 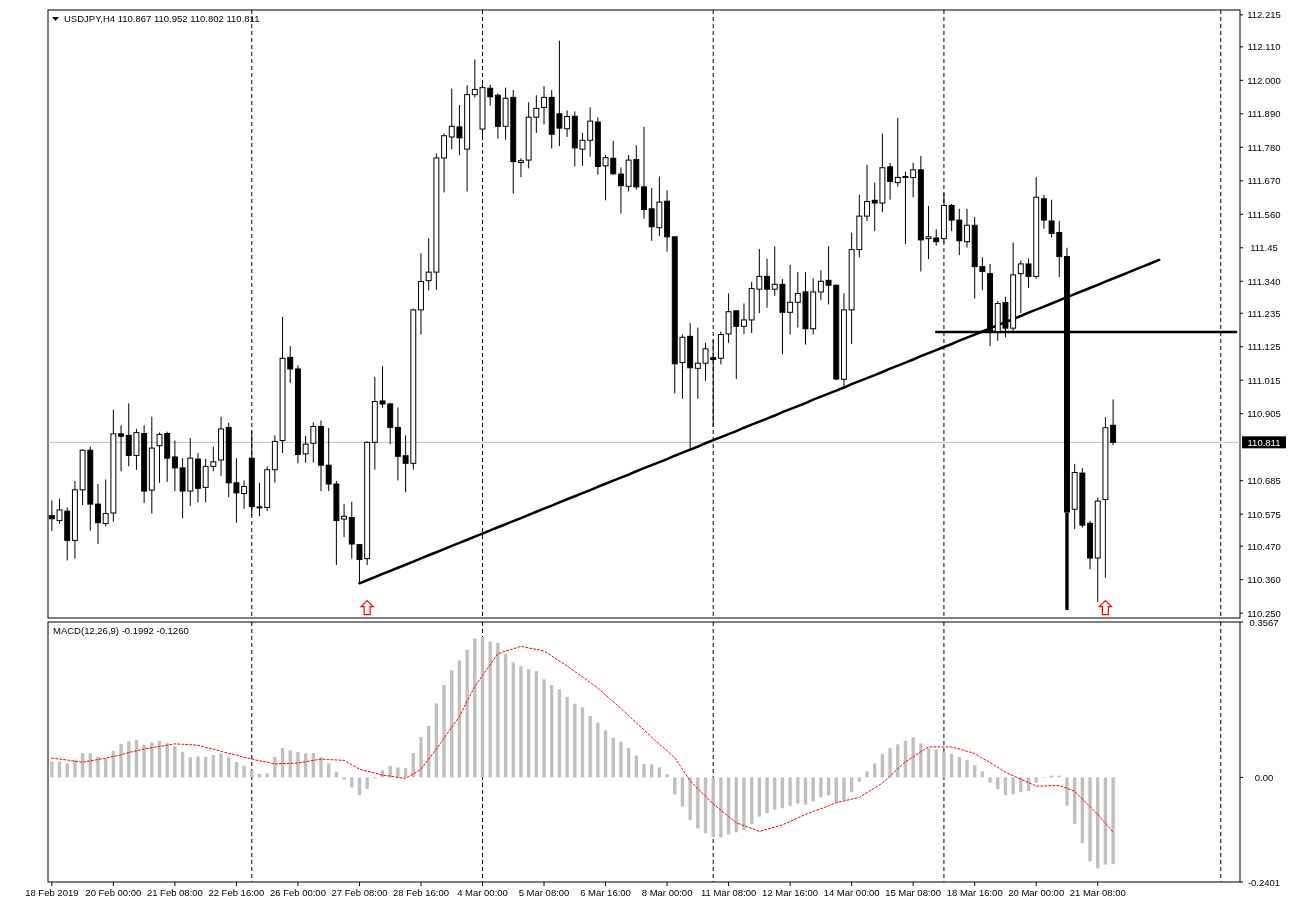 I want to click on x-tick-label: 20 Mar 00:00, so click(x=1036, y=892).